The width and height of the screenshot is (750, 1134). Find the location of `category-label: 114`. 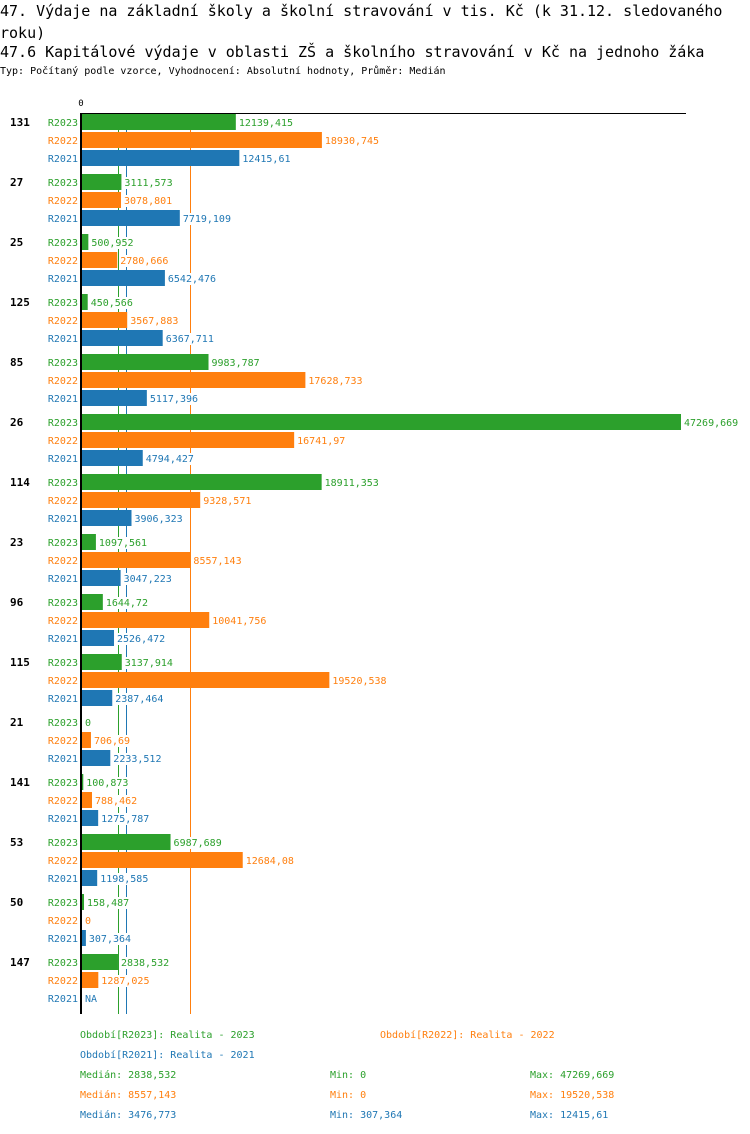

category-label: 114 is located at coordinates (20, 482).